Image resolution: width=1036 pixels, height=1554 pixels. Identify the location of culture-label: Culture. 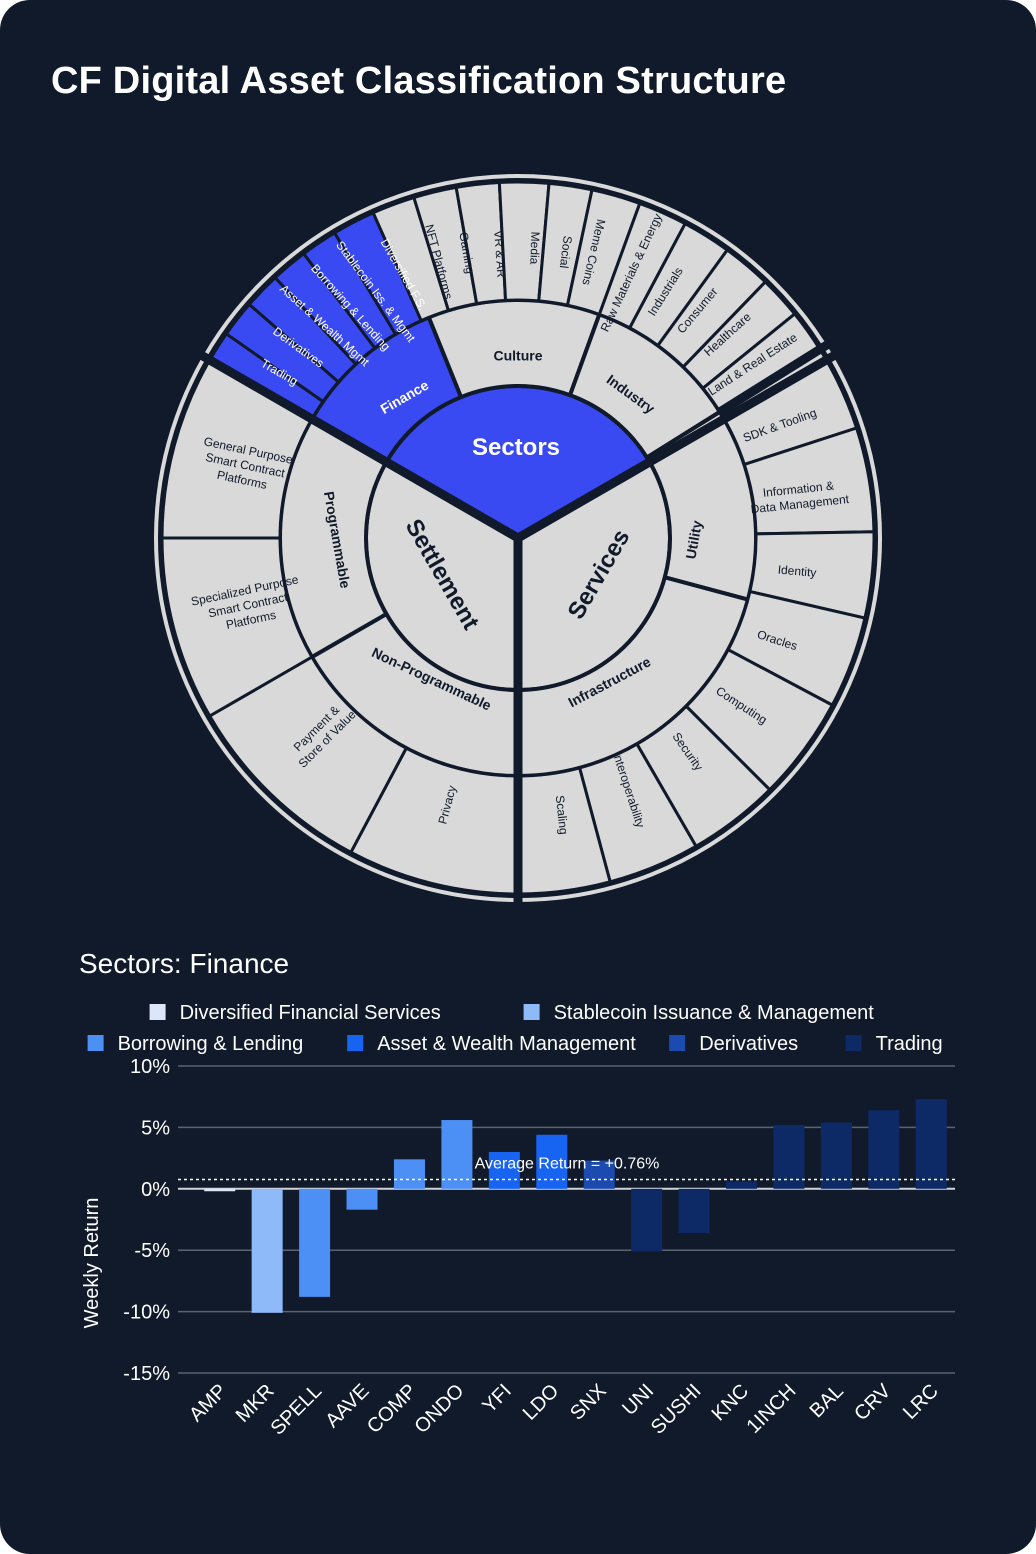
(518, 356).